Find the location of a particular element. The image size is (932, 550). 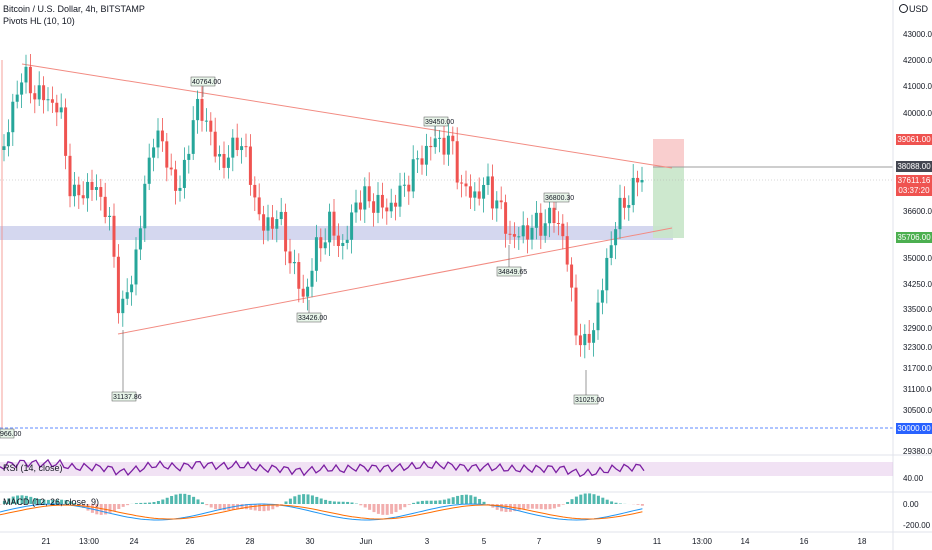

target-price-tag: 35706.00 is located at coordinates (914, 237).